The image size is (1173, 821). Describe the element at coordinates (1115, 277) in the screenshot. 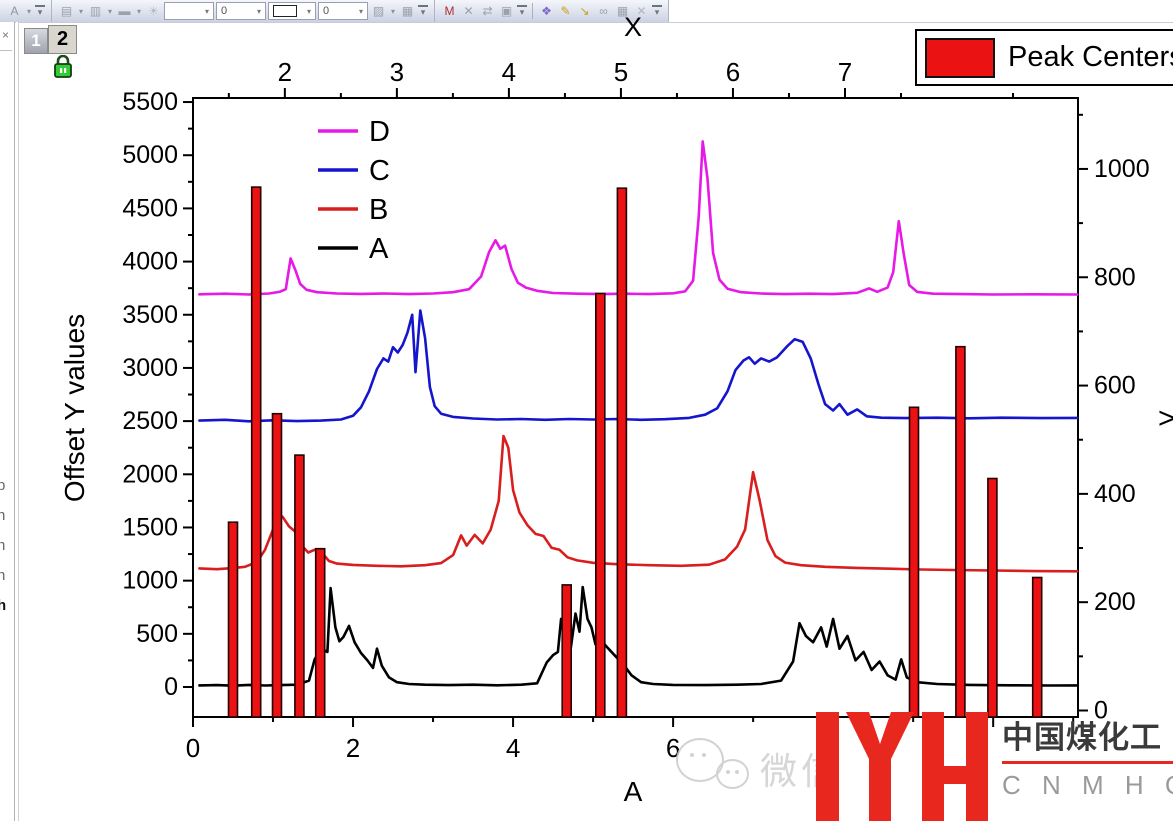

I see `right-axis-tick-label: 800` at that location.